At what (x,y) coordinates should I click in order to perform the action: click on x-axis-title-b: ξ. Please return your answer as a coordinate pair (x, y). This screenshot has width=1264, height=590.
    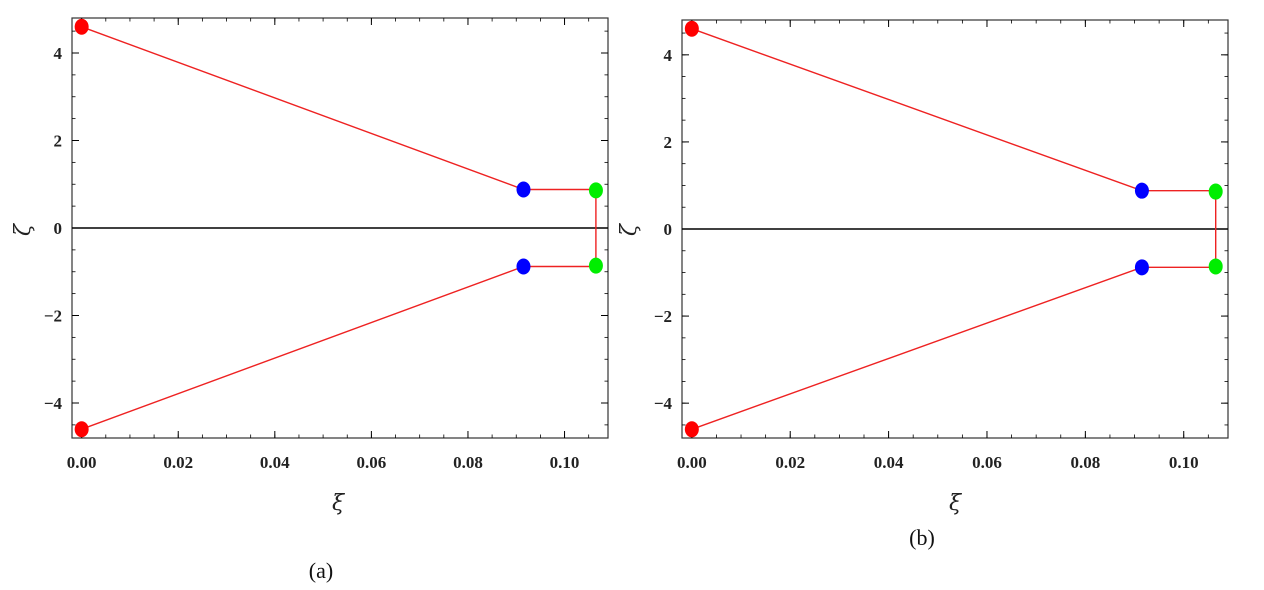
    Looking at the image, I should click on (956, 503).